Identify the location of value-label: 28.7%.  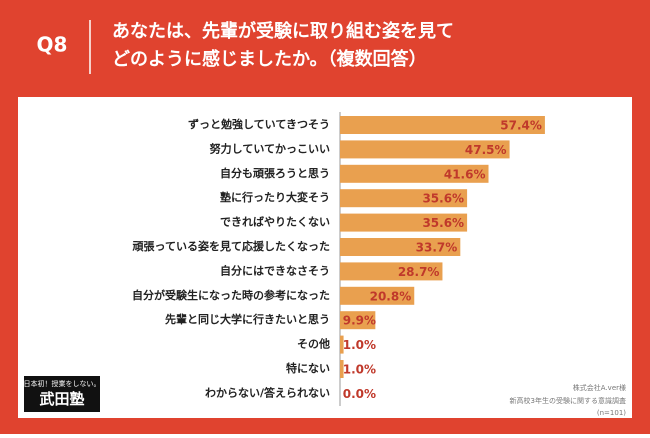
(419, 272).